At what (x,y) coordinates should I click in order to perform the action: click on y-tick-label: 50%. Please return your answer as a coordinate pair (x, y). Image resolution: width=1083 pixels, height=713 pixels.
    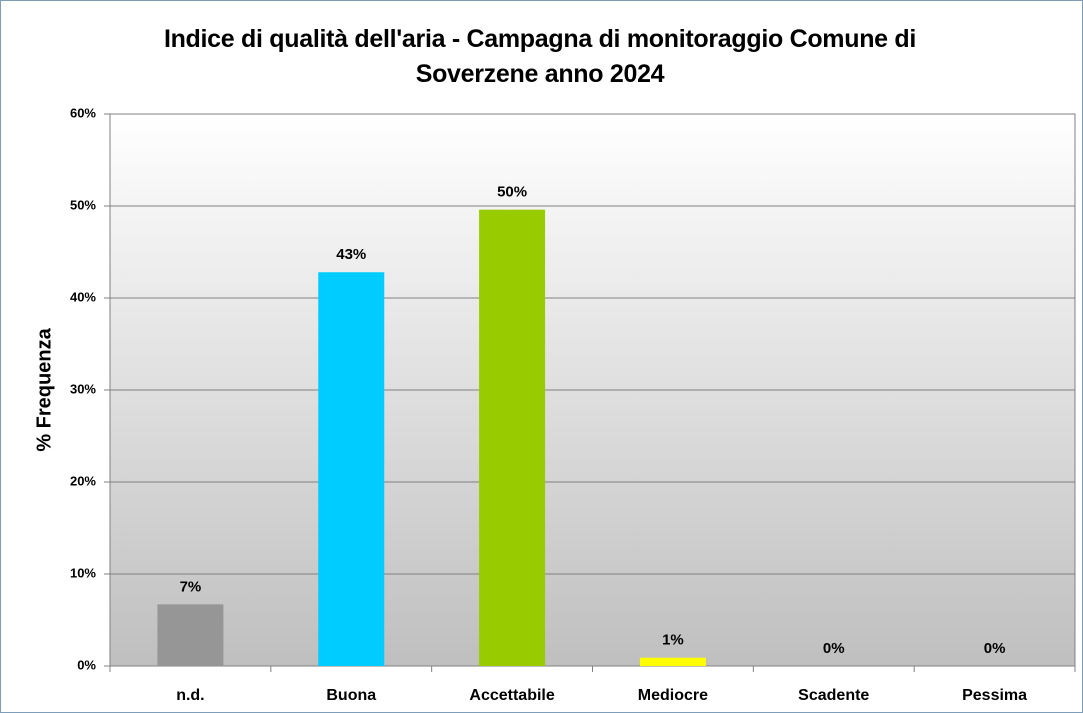
    Looking at the image, I should click on (83, 204).